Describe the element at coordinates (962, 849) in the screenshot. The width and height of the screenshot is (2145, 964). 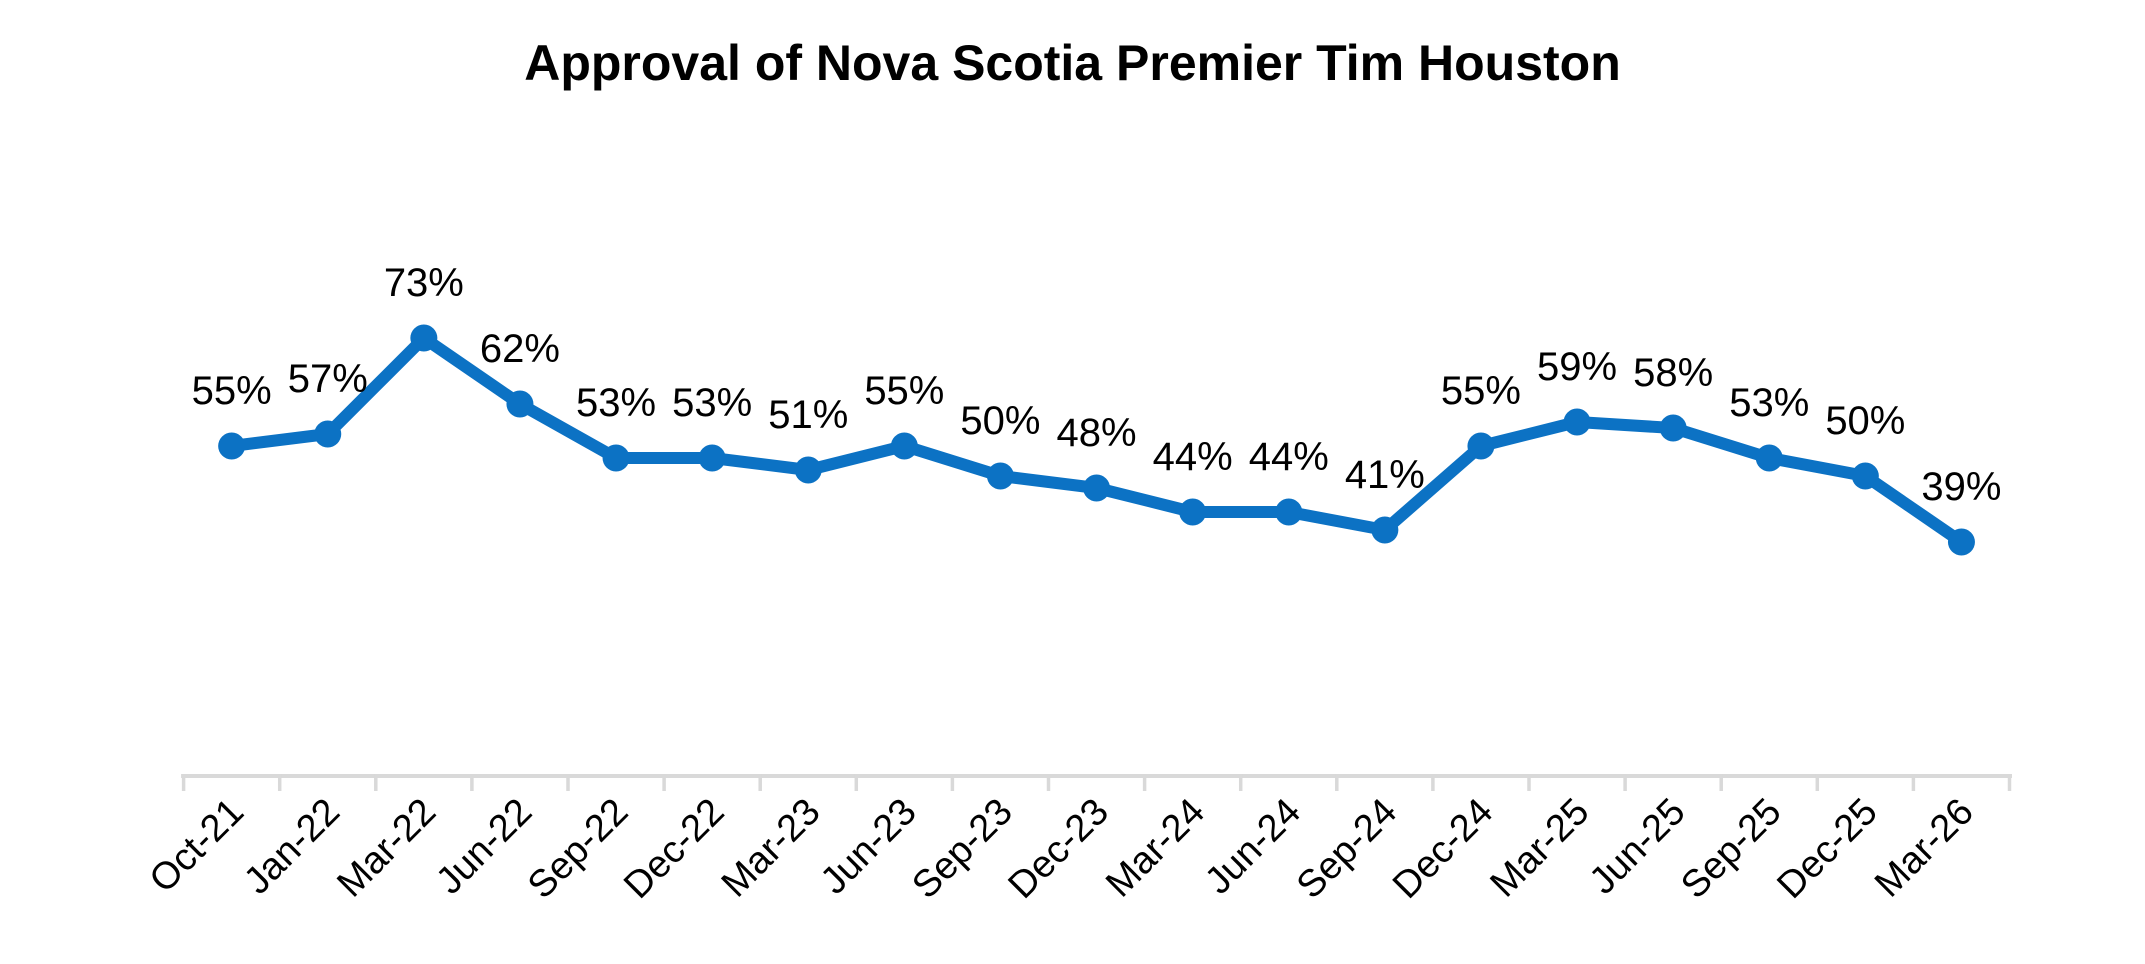
I see `x-axis-label: Sep-23` at that location.